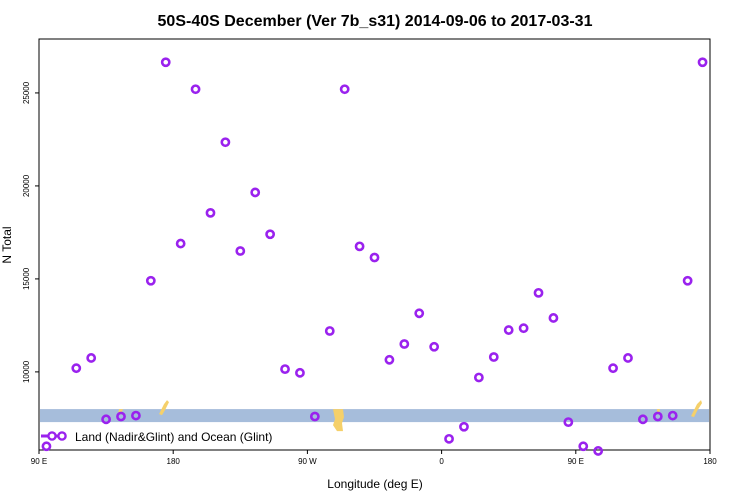 Image resolution: width=750 pixels, height=500 pixels. I want to click on y-axis-label: N Total, so click(7, 244).